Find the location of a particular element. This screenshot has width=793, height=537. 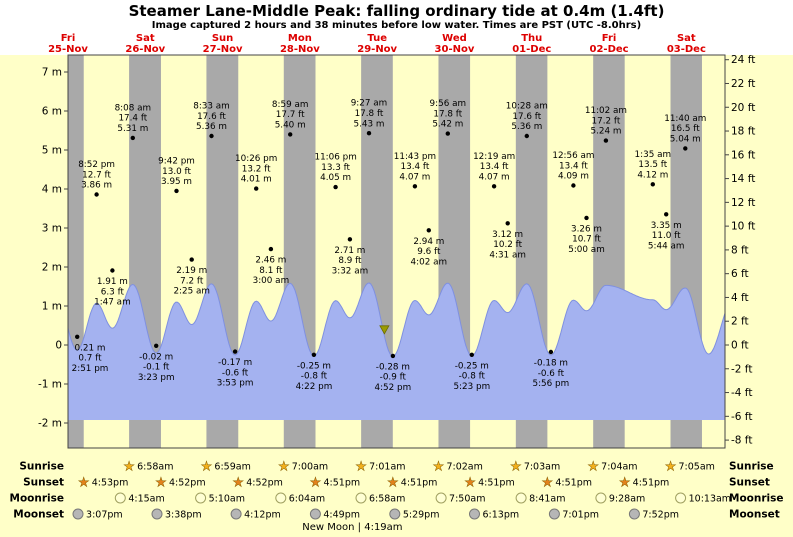

tide-event-label: 8.1 ft is located at coordinates (271, 271).